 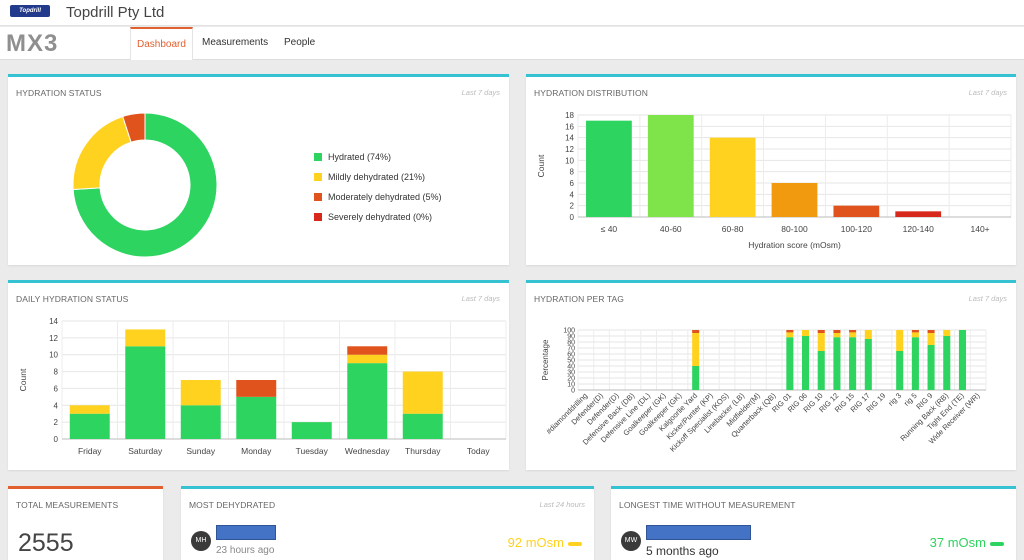 I want to click on x-axis-label: Hydration score (mOsm), so click(x=794, y=245).